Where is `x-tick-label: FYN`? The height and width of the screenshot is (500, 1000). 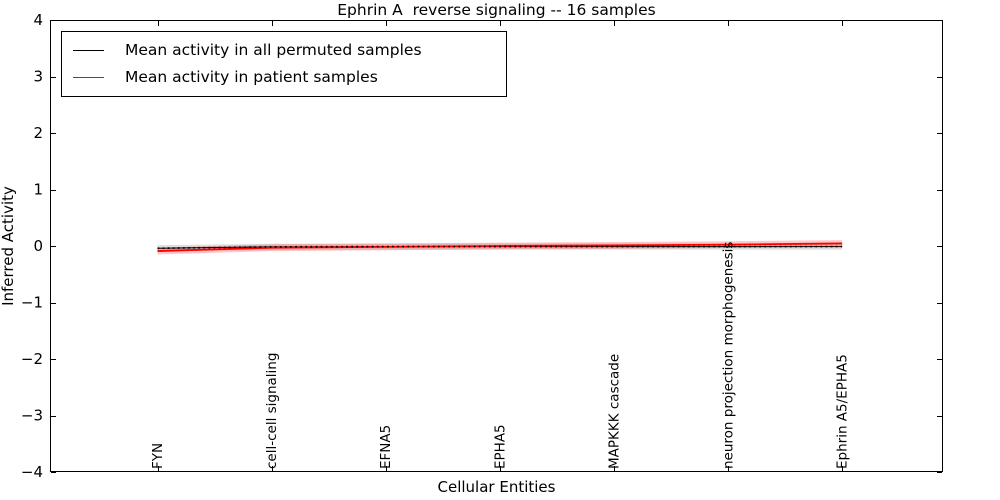 x-tick-label: FYN is located at coordinates (158, 456).